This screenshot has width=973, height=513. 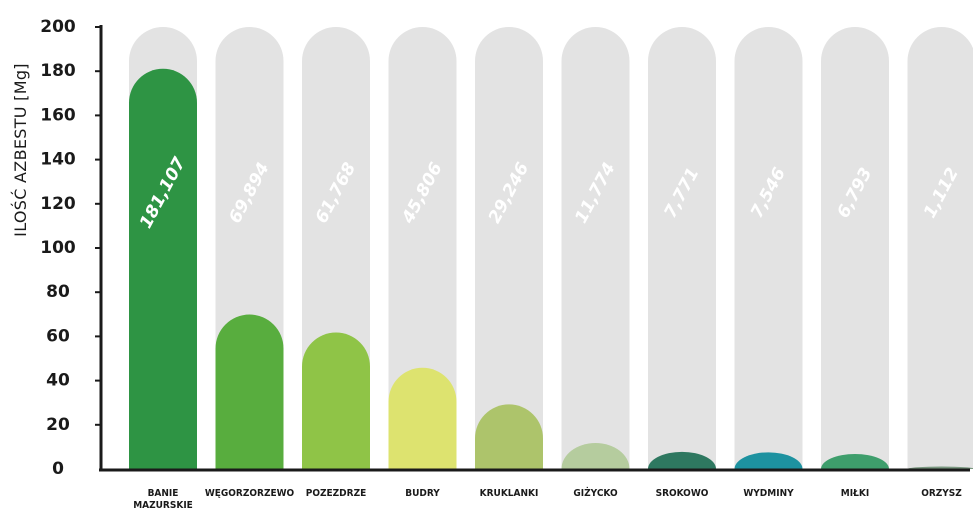 What do you see at coordinates (163, 493) in the screenshot?
I see `category-label: BANIE` at bounding box center [163, 493].